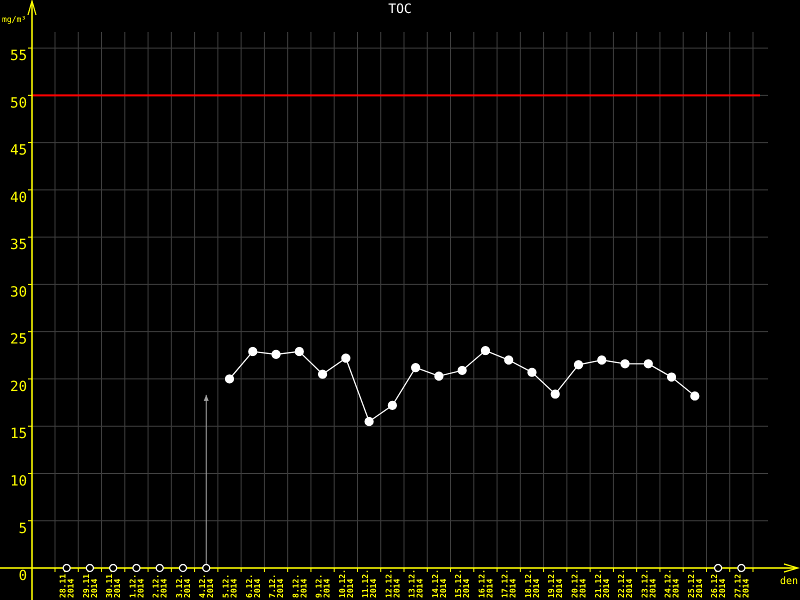 The image size is (800, 600). What do you see at coordinates (555, 583) in the screenshot?
I see `x-tick-label: 19.12. 2014` at bounding box center [555, 583].